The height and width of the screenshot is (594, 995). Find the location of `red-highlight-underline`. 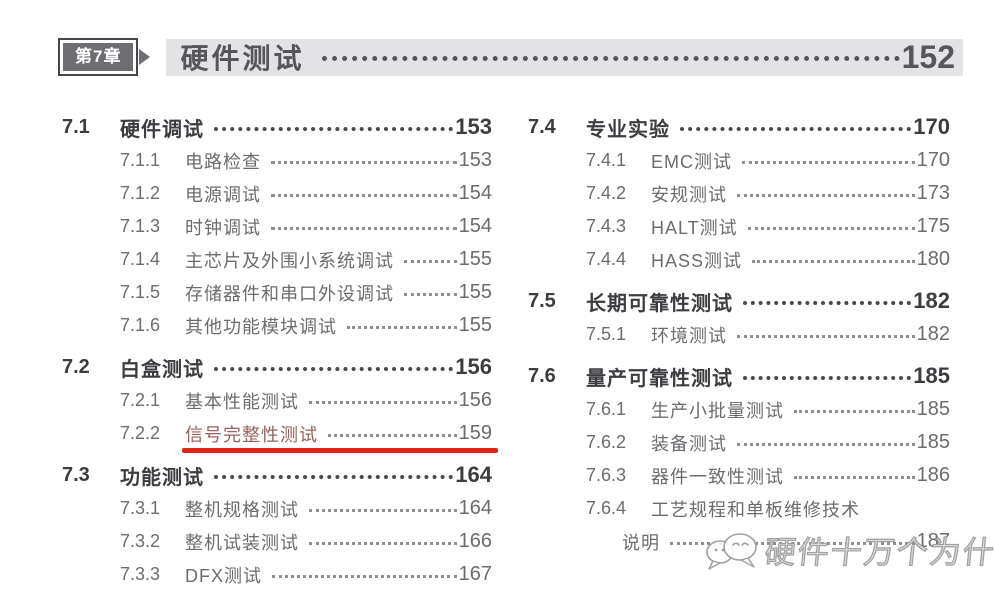

red-highlight-underline is located at coordinates (340, 450).